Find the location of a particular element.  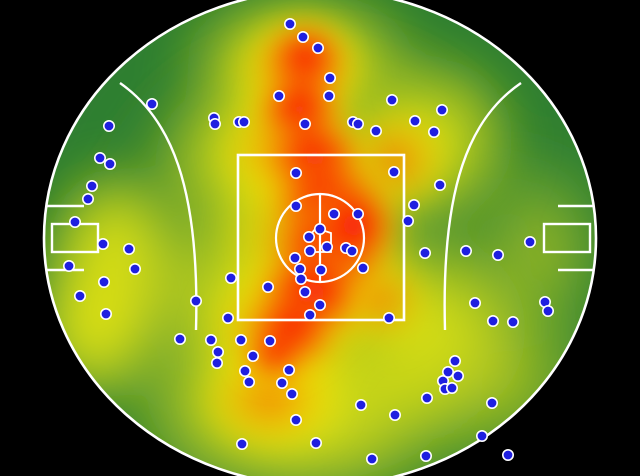

infield-rectangle is located at coordinates (321, 237).